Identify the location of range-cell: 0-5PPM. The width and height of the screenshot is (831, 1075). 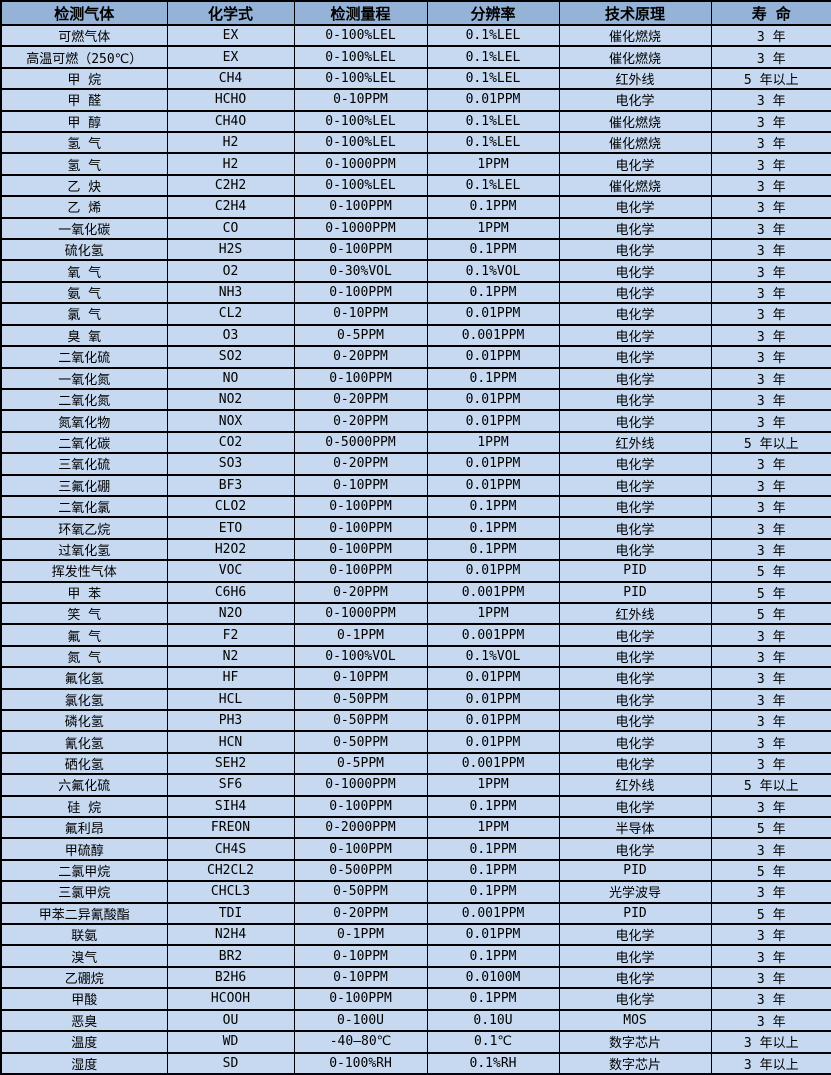
(360, 335).